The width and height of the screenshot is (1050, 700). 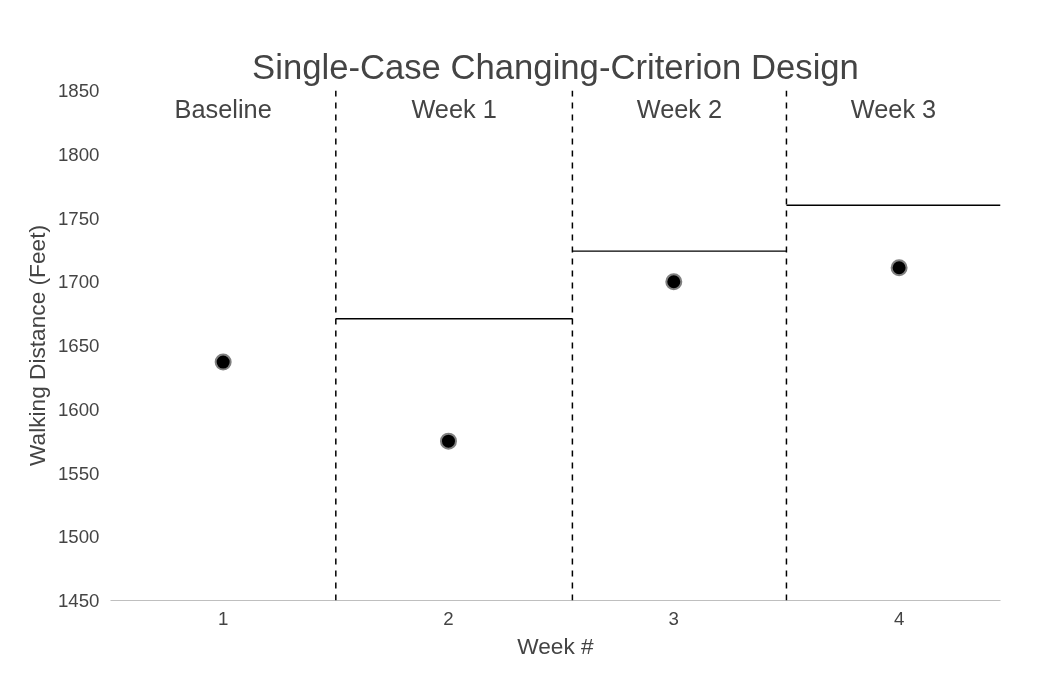 I want to click on x-tick-label: 4, so click(x=899, y=618).